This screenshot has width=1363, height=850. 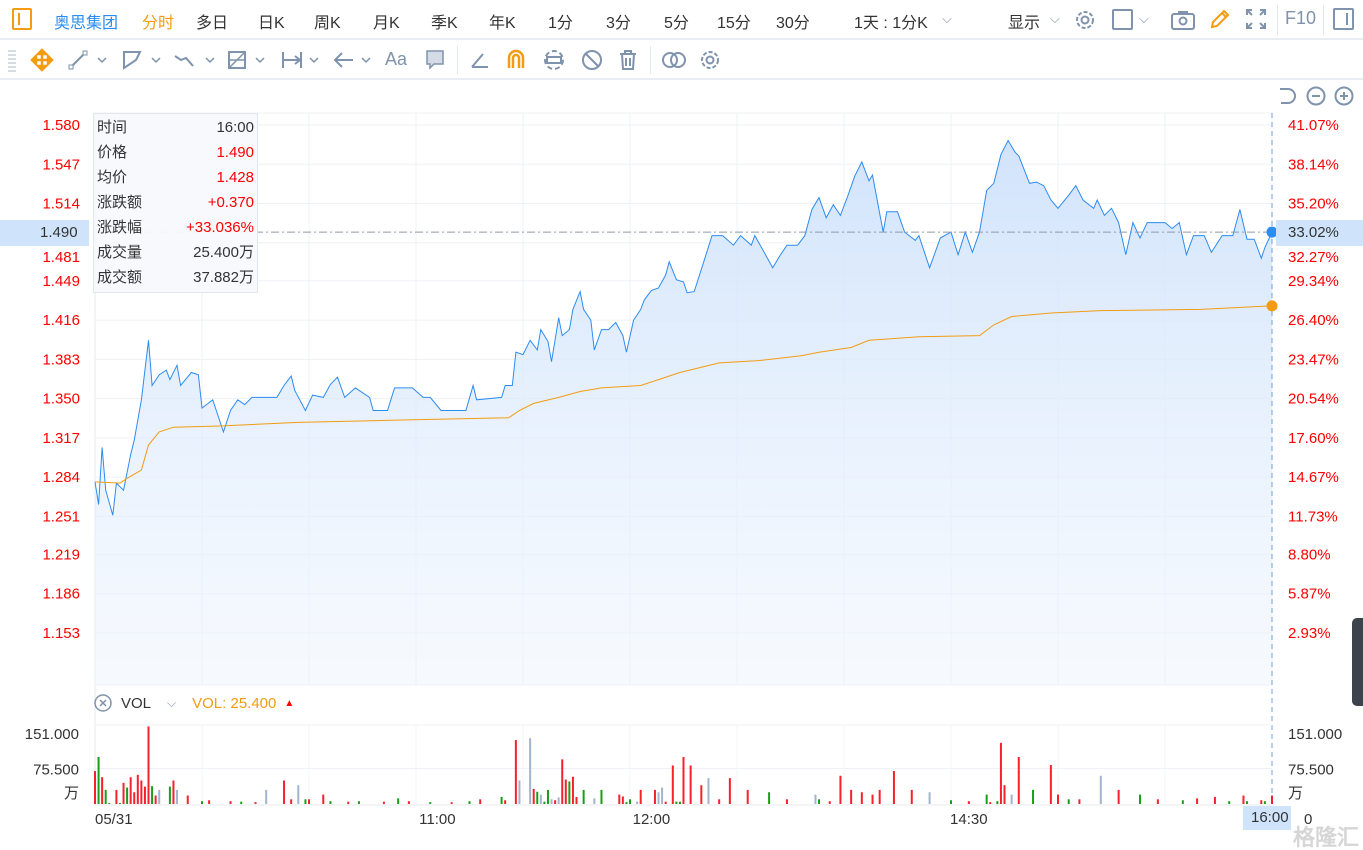 I want to click on indicator-name: VOL, so click(x=136, y=703).